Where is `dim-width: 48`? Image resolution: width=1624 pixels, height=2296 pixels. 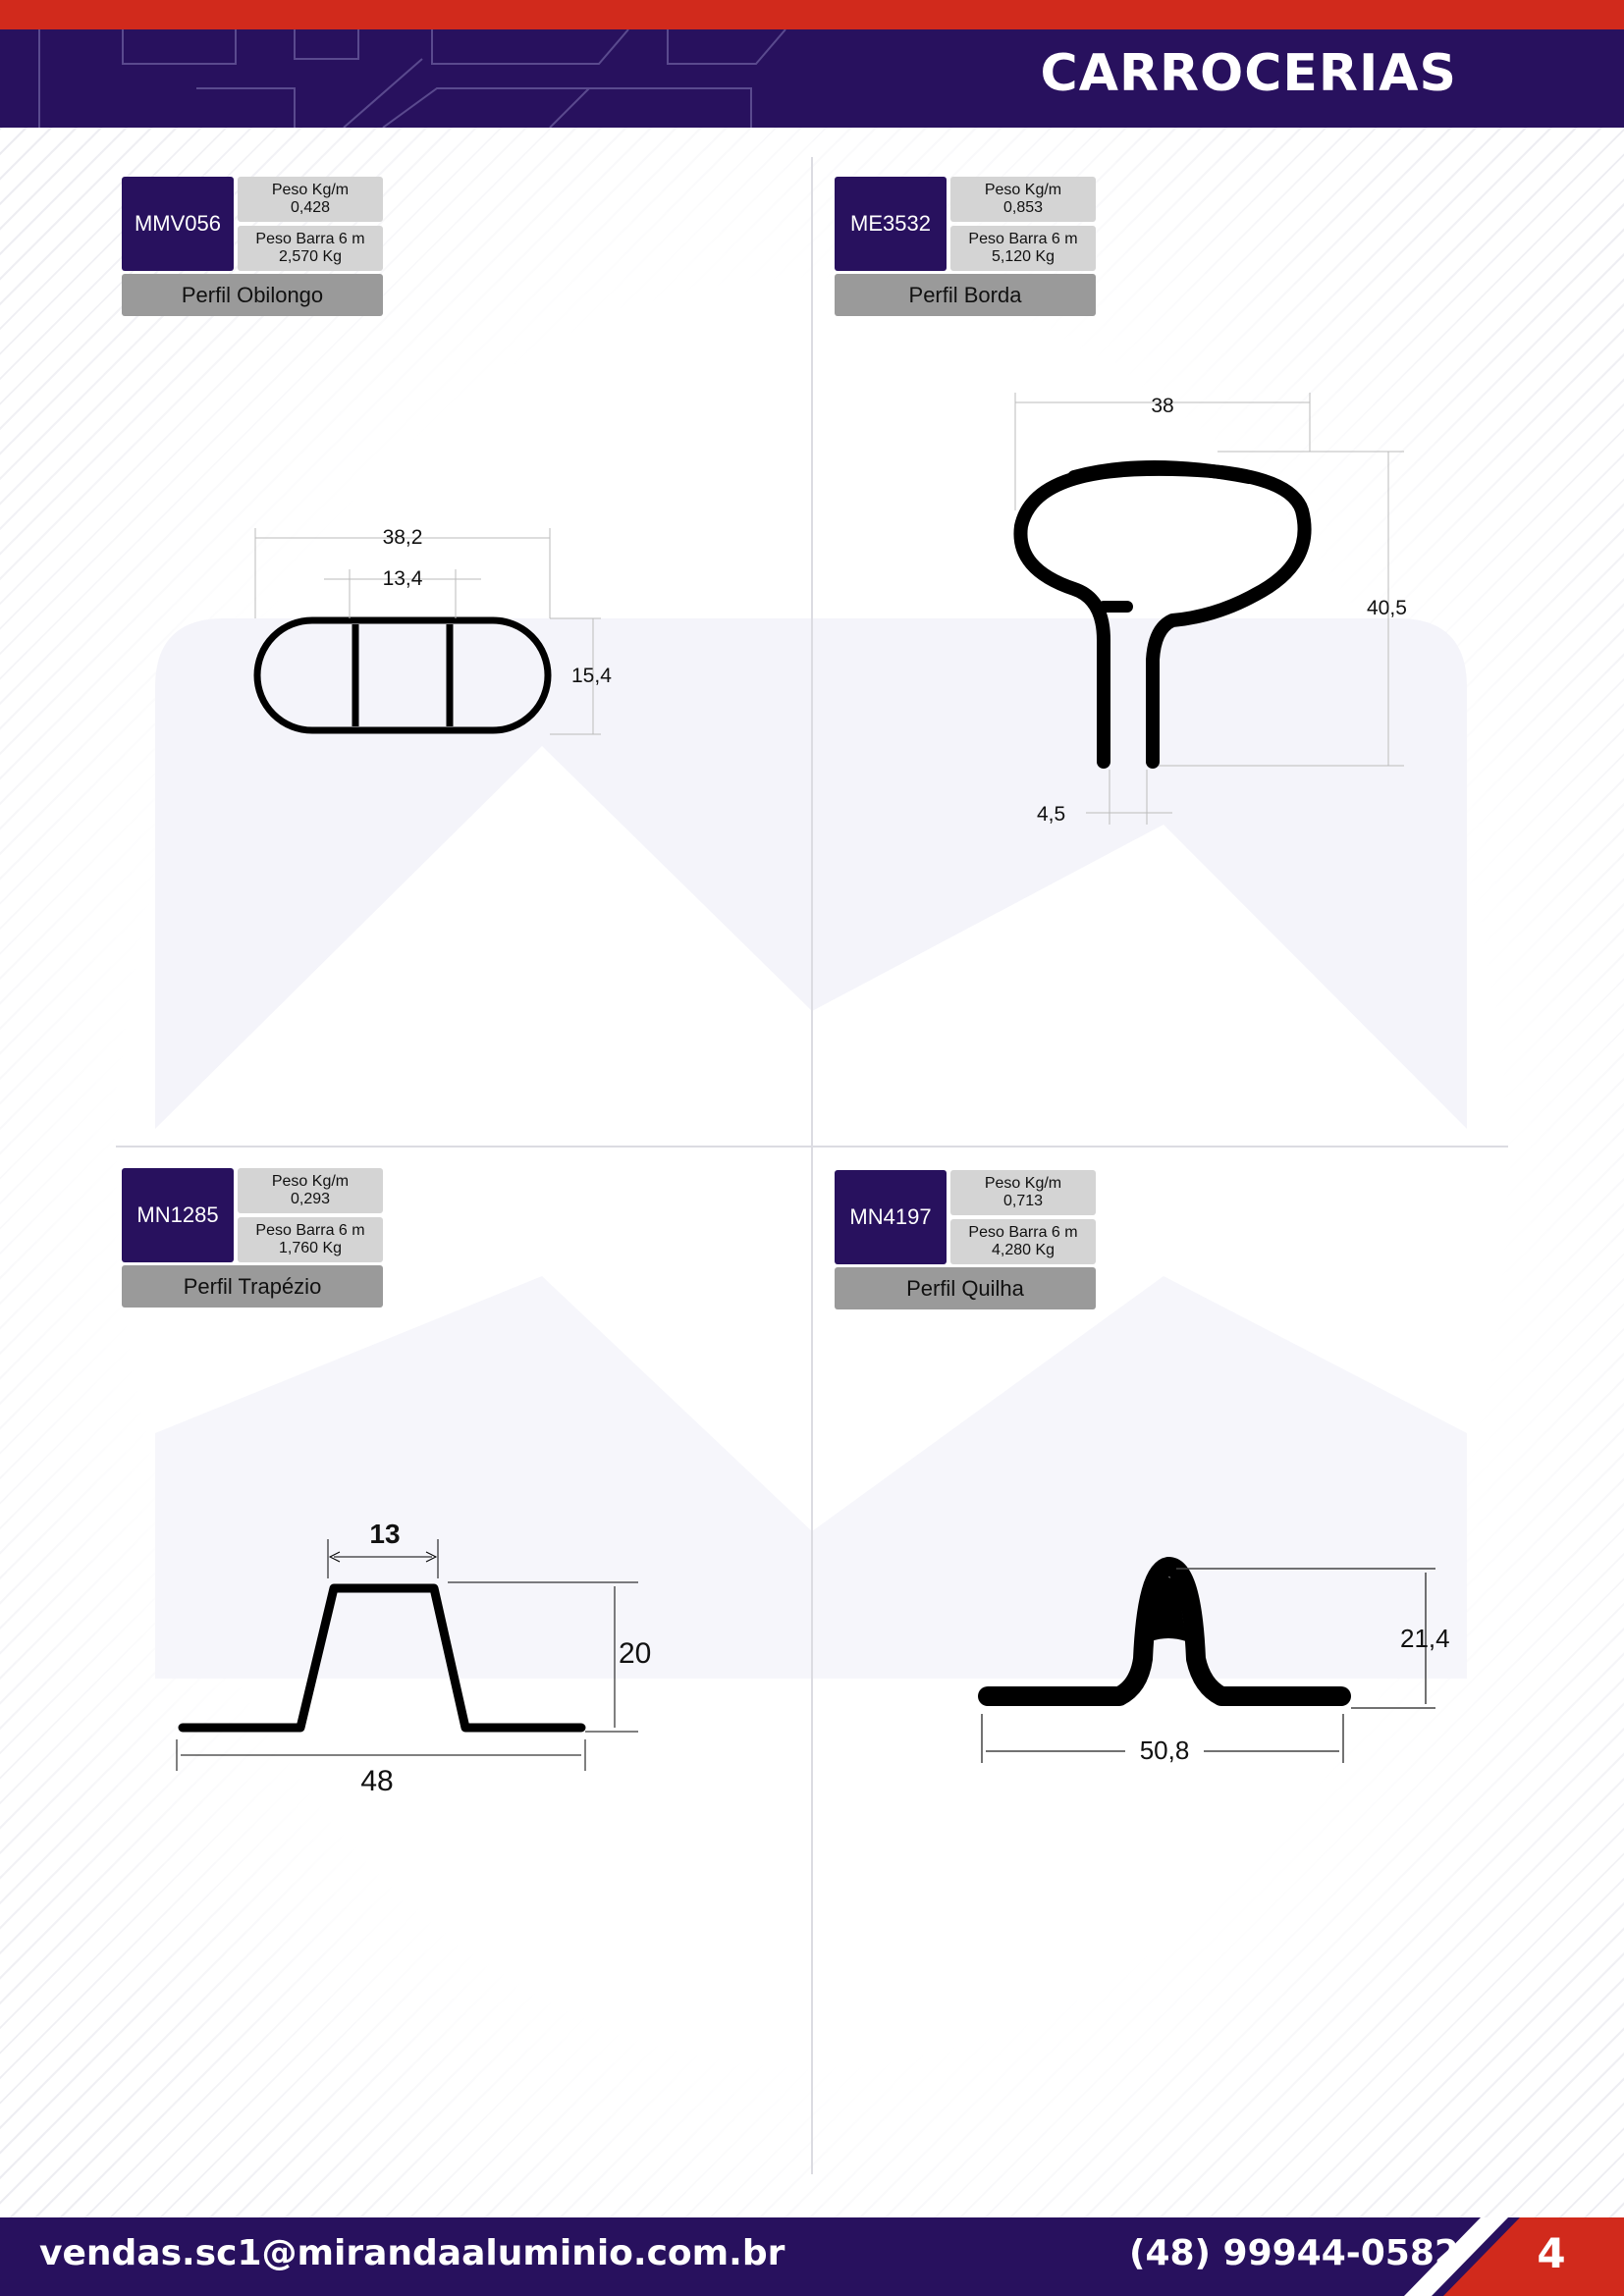 dim-width: 48 is located at coordinates (376, 1781).